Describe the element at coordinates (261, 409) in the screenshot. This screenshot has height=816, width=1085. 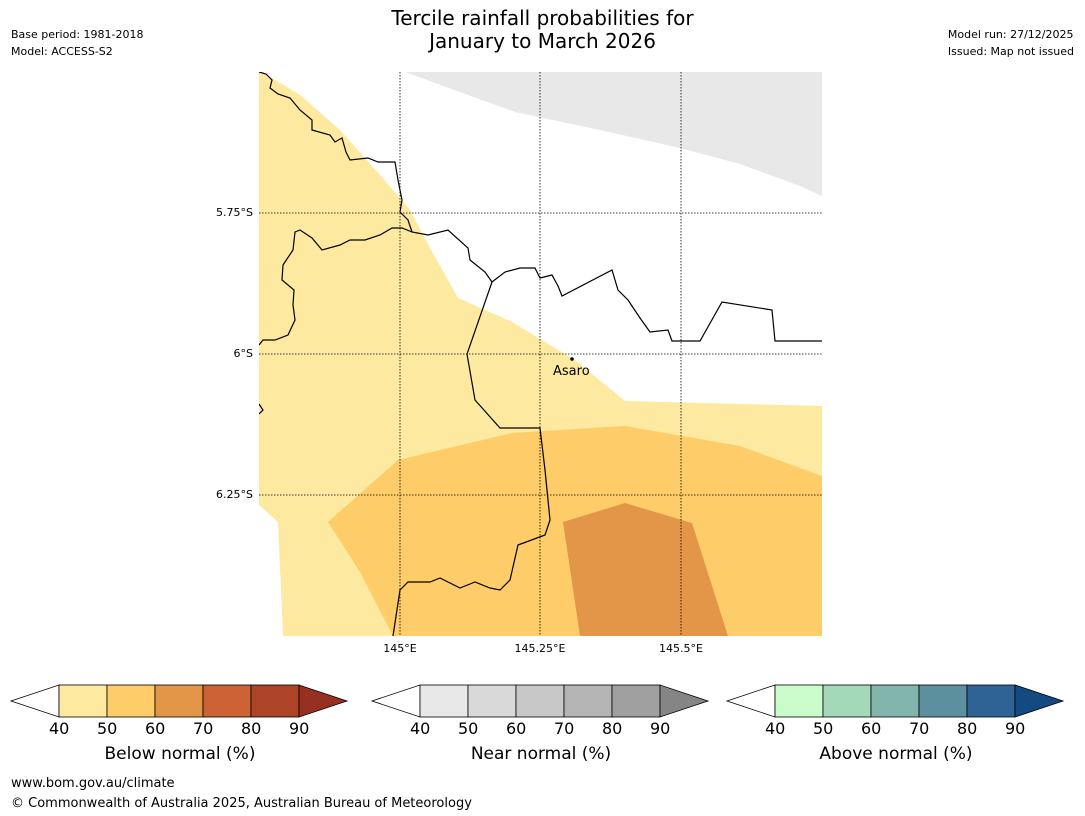
I see `coastline-fragment` at that location.